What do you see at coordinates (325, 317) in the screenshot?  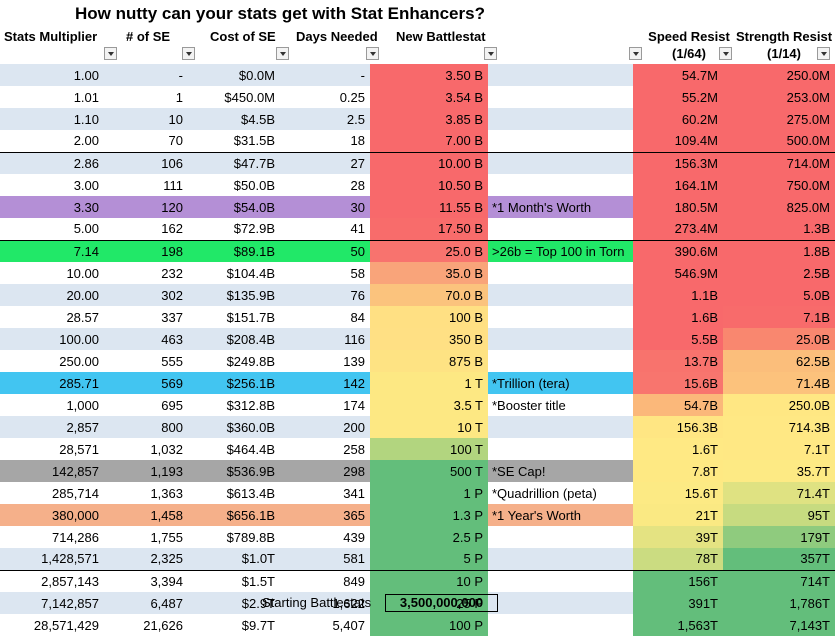 I see `cell-days-needed: 84` at bounding box center [325, 317].